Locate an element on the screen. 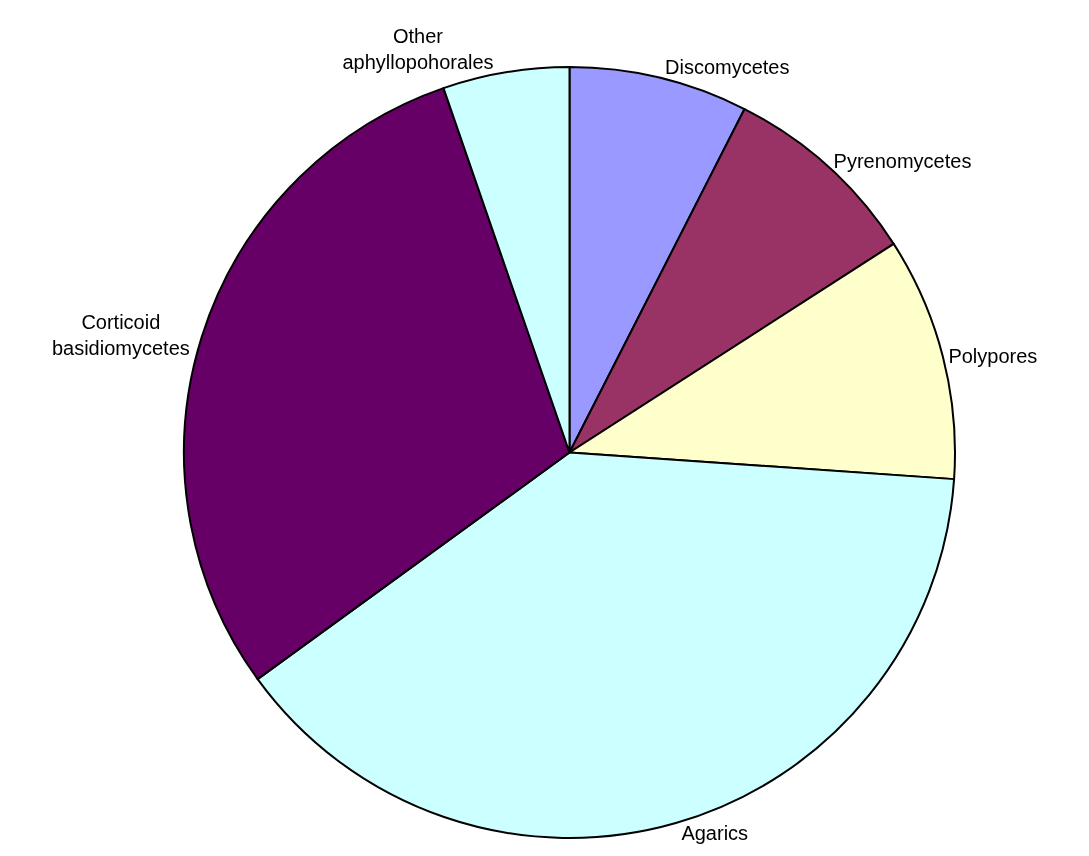  slice-label: Other aphyllopohorales is located at coordinates (418, 48).